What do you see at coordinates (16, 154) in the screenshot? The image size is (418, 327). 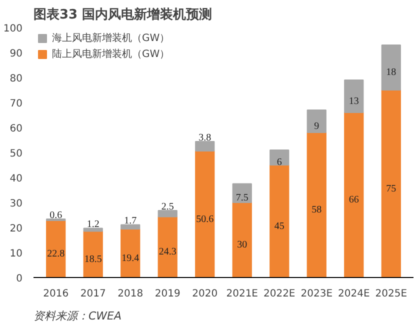 I see `y-tick-label: 50` at bounding box center [16, 154].